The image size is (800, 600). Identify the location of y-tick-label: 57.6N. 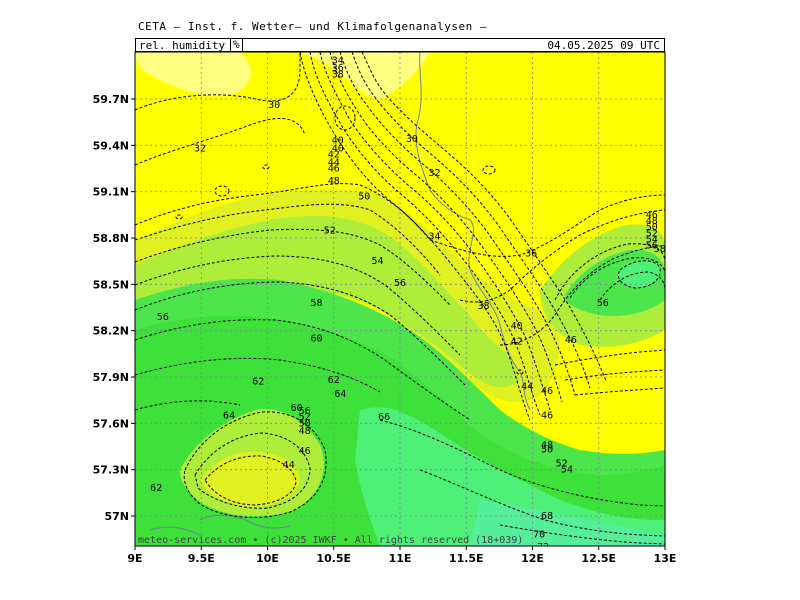
(111, 423).